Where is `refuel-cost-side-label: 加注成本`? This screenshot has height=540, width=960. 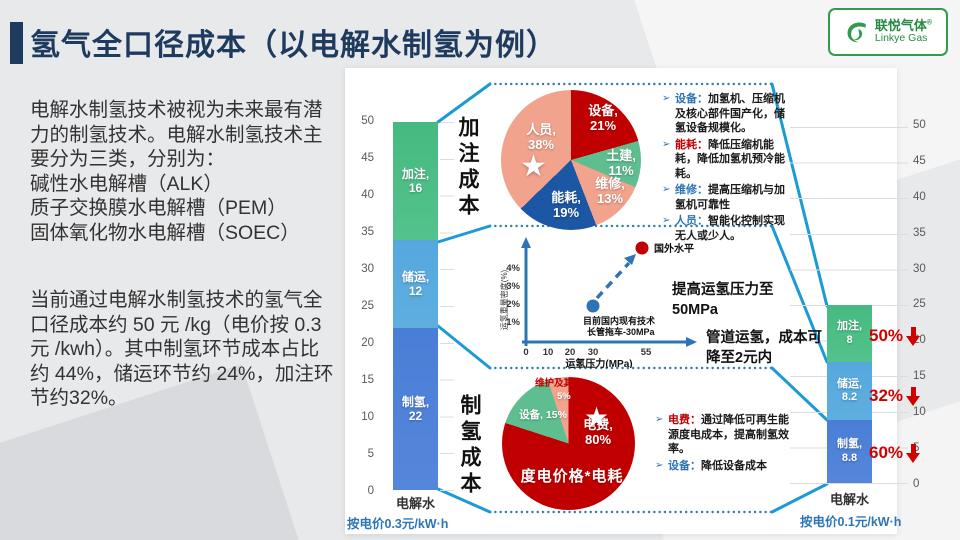
refuel-cost-side-label: 加注成本 is located at coordinates (467, 168).